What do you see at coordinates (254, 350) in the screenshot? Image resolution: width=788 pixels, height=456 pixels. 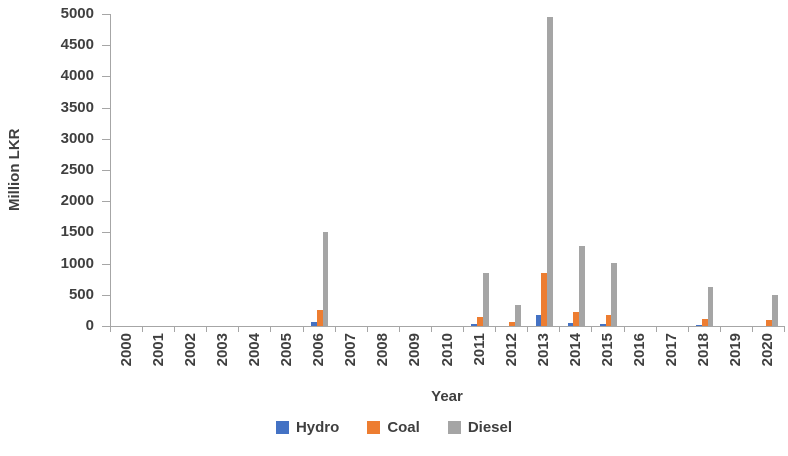 I see `x-axis-category-label: 2004` at bounding box center [254, 350].